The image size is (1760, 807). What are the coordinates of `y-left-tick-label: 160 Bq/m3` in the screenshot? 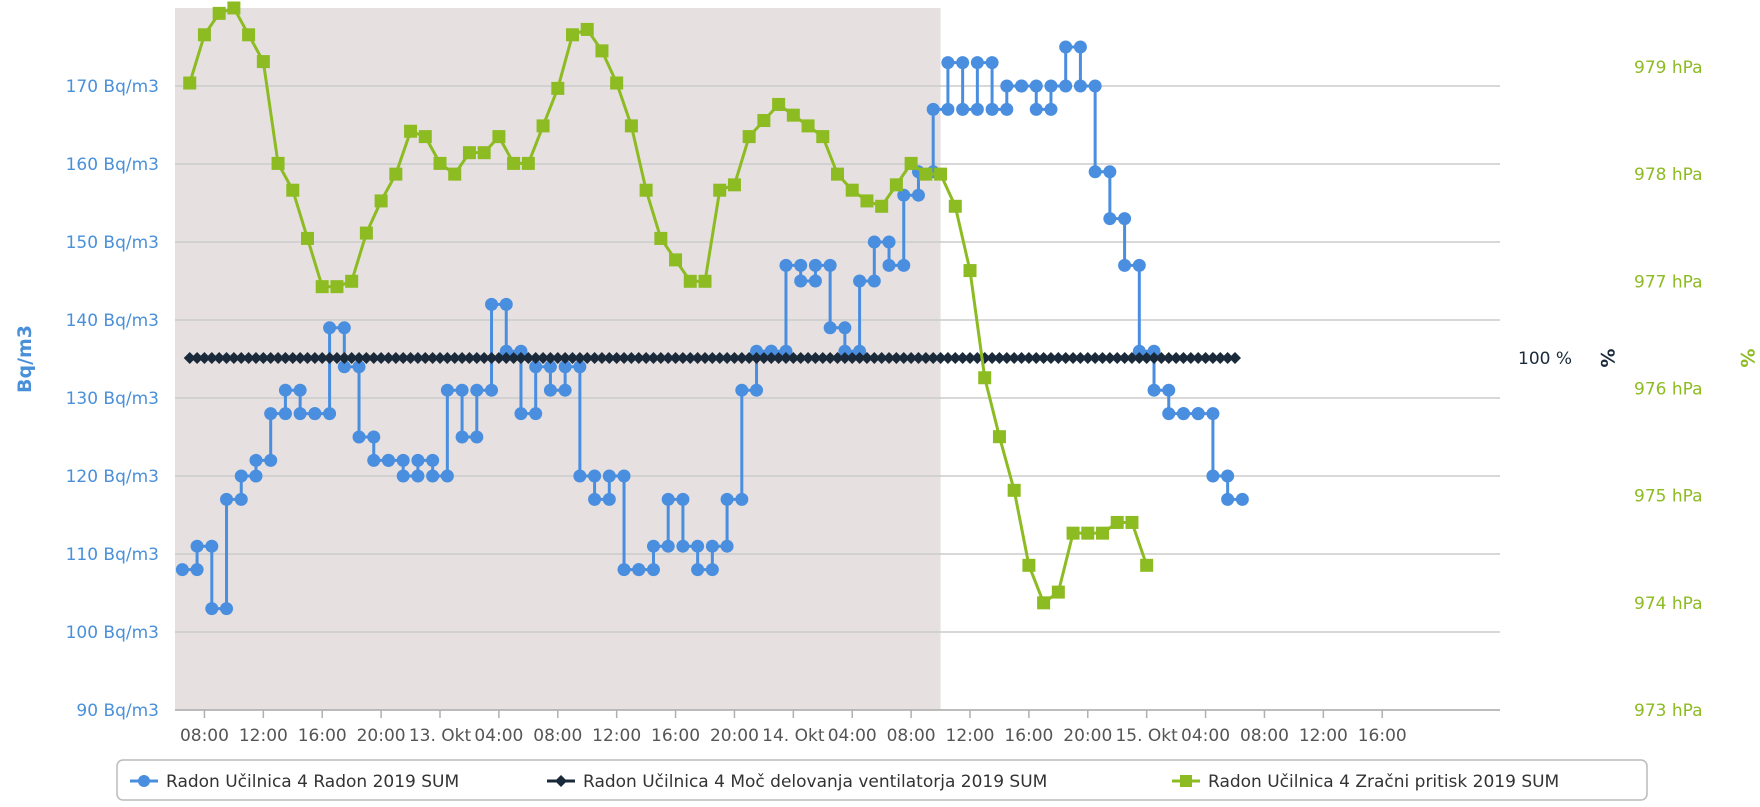 It's located at (112, 165).